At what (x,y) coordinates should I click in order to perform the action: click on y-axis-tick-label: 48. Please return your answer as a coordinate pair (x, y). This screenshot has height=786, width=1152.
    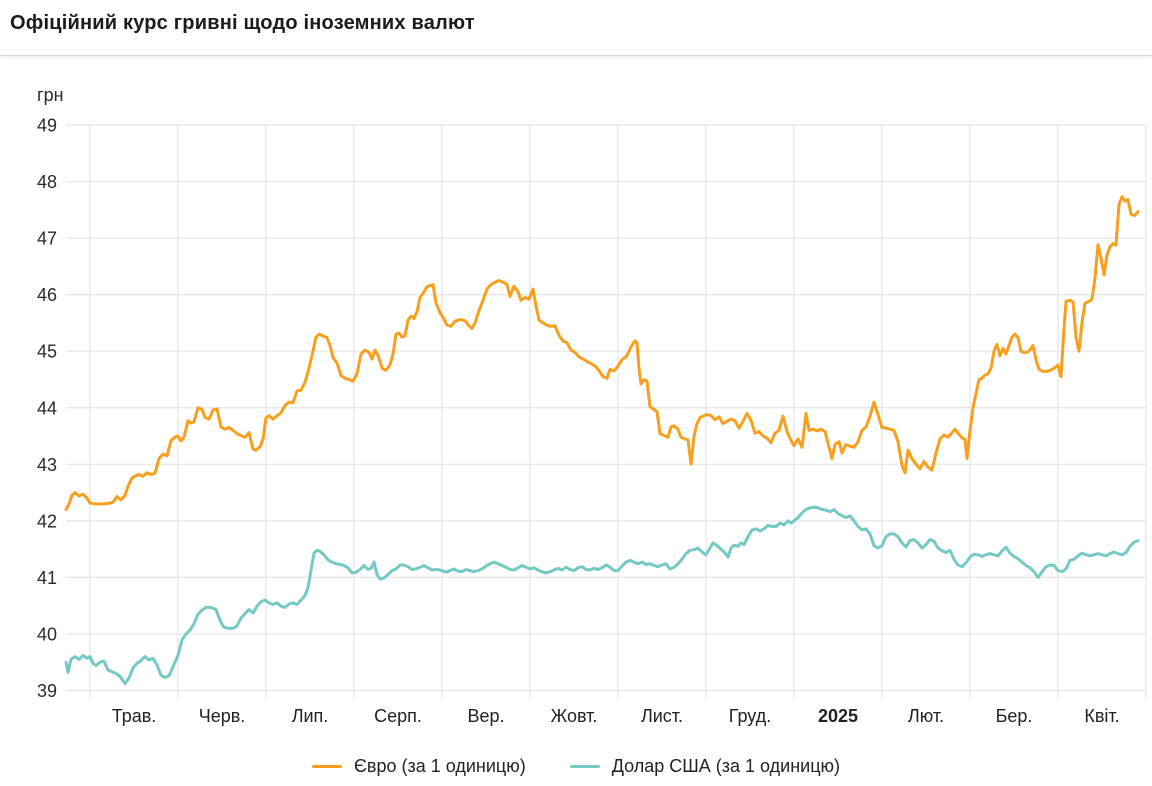
    Looking at the image, I should click on (47, 182).